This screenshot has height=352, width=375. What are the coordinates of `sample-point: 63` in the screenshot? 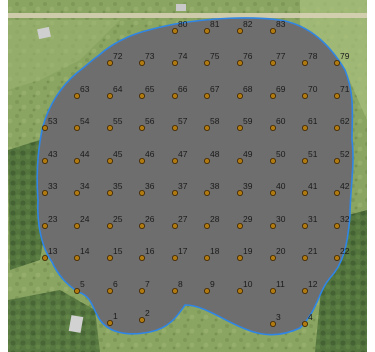 It's located at (82, 92).